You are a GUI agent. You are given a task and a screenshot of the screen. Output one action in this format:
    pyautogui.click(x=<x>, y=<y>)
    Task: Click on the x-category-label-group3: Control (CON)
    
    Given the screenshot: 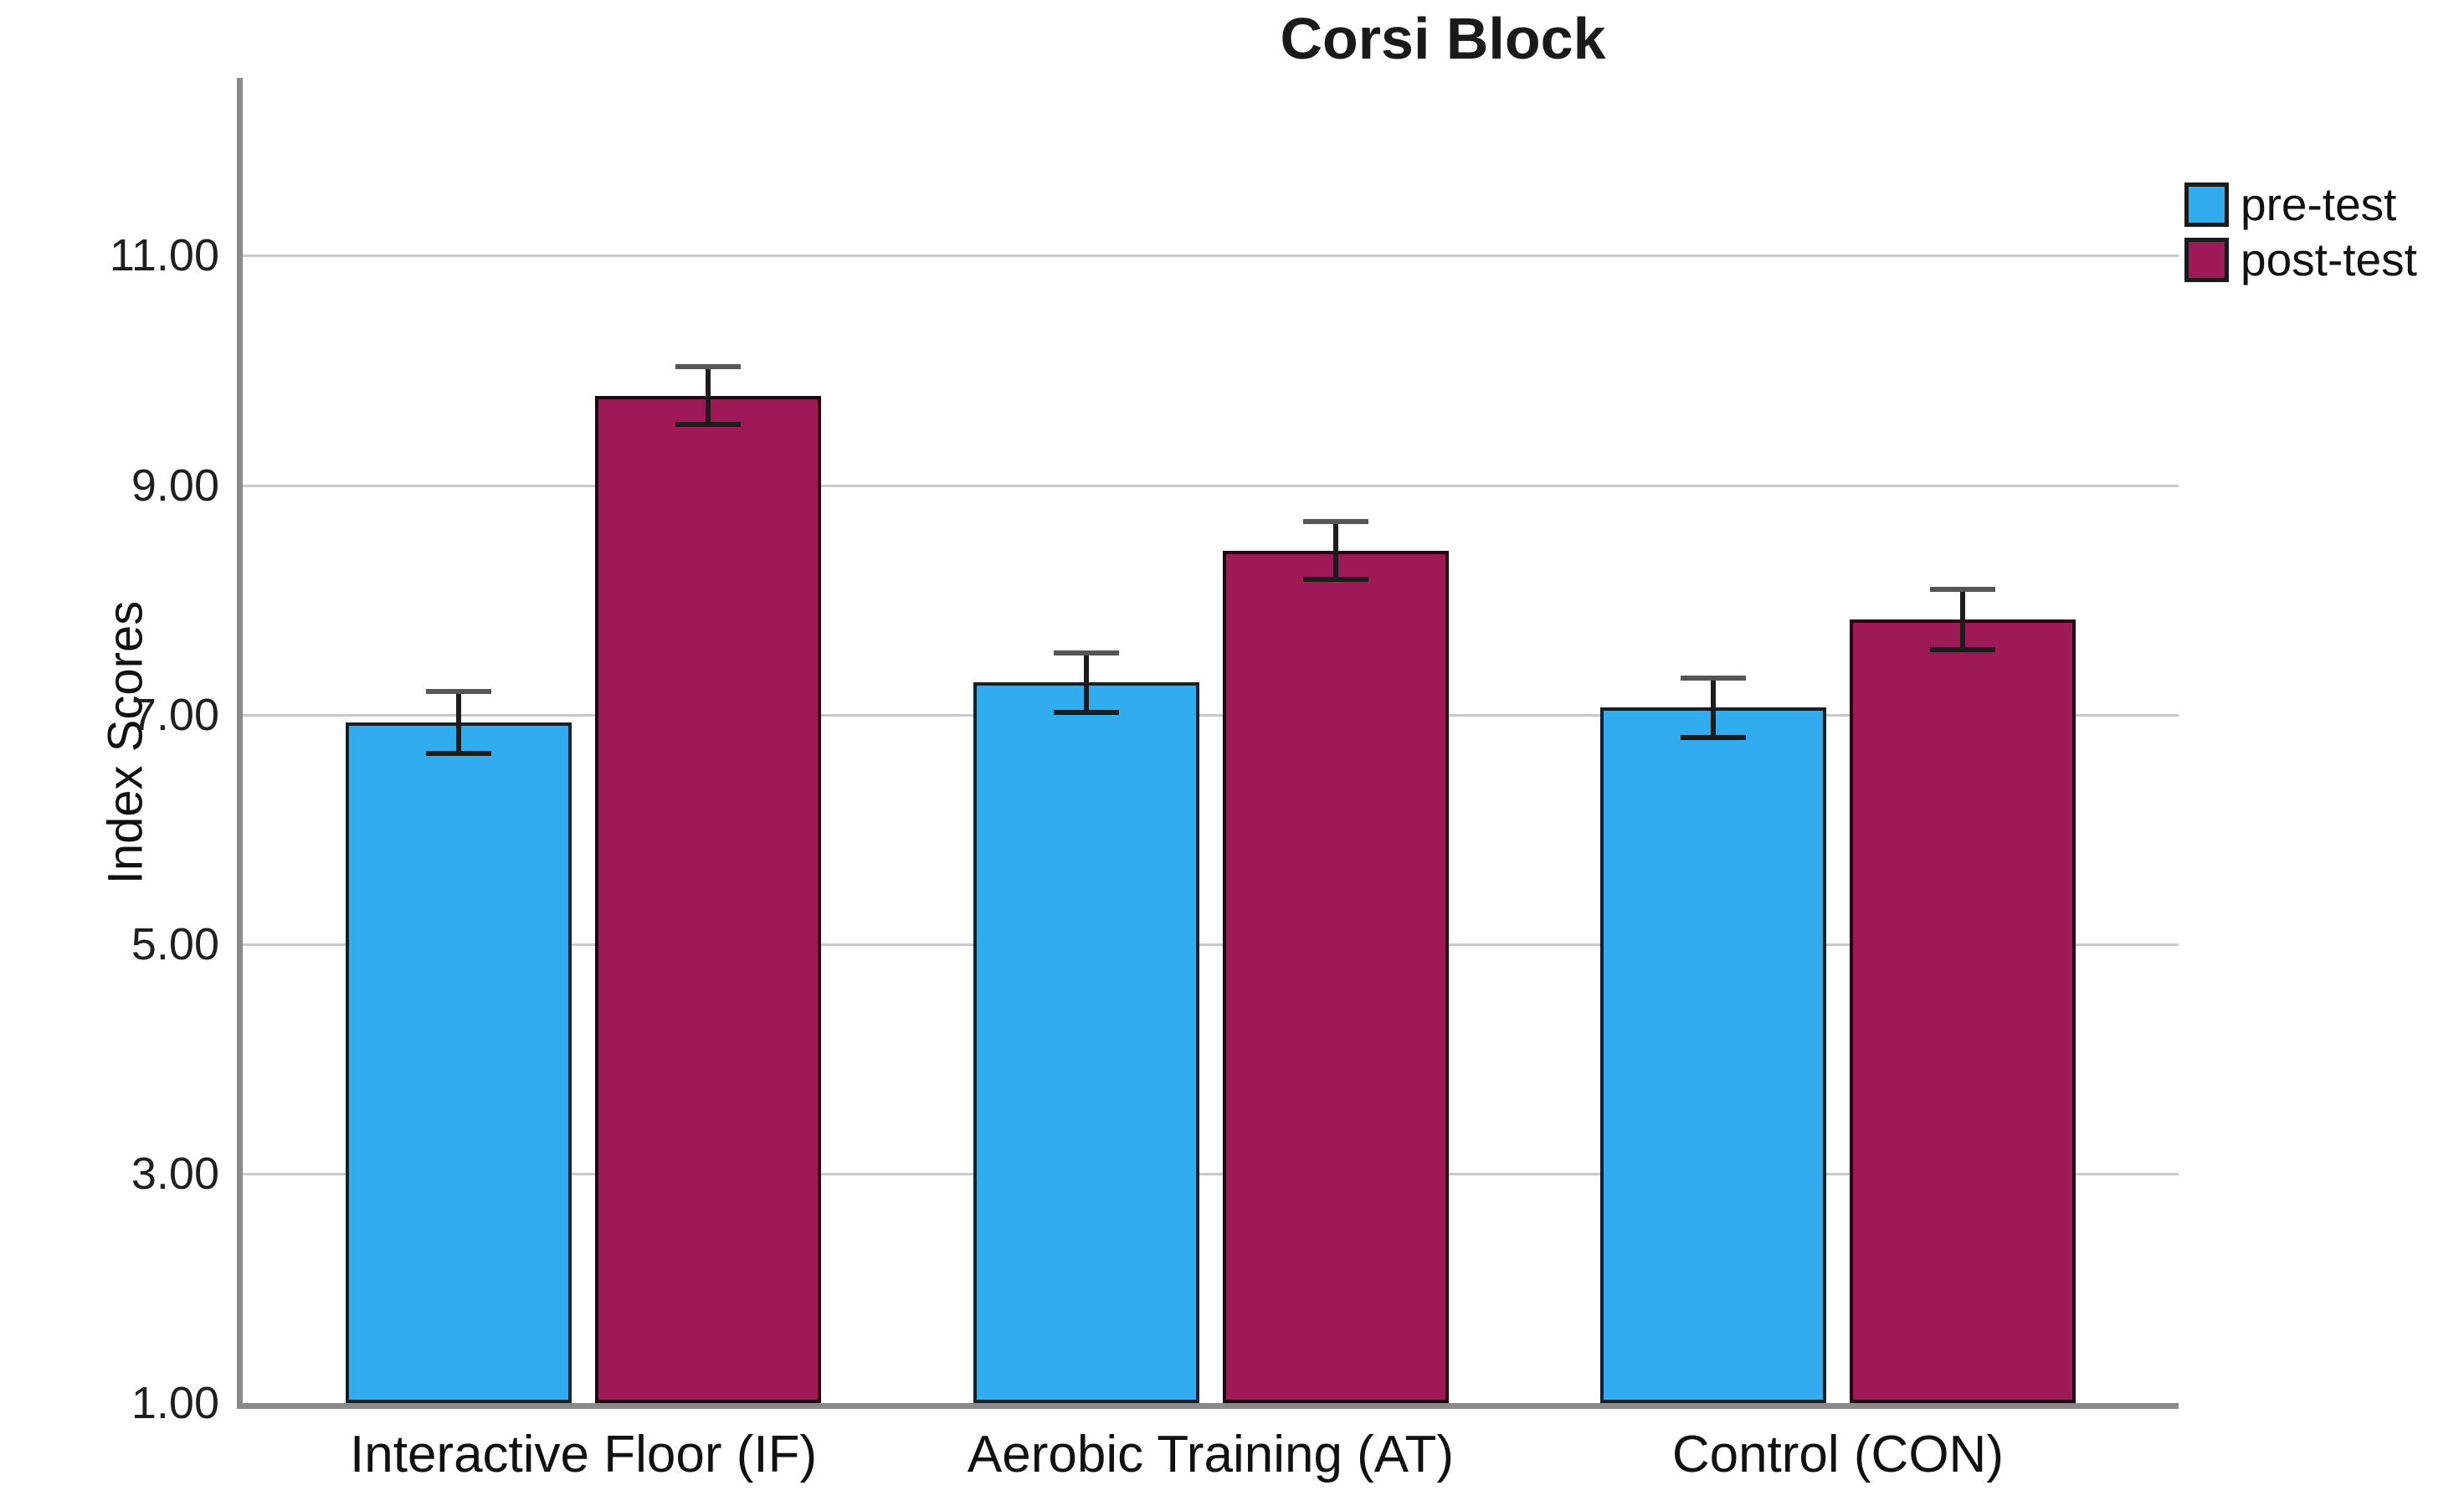 What is the action you would take?
    pyautogui.click(x=1838, y=1455)
    